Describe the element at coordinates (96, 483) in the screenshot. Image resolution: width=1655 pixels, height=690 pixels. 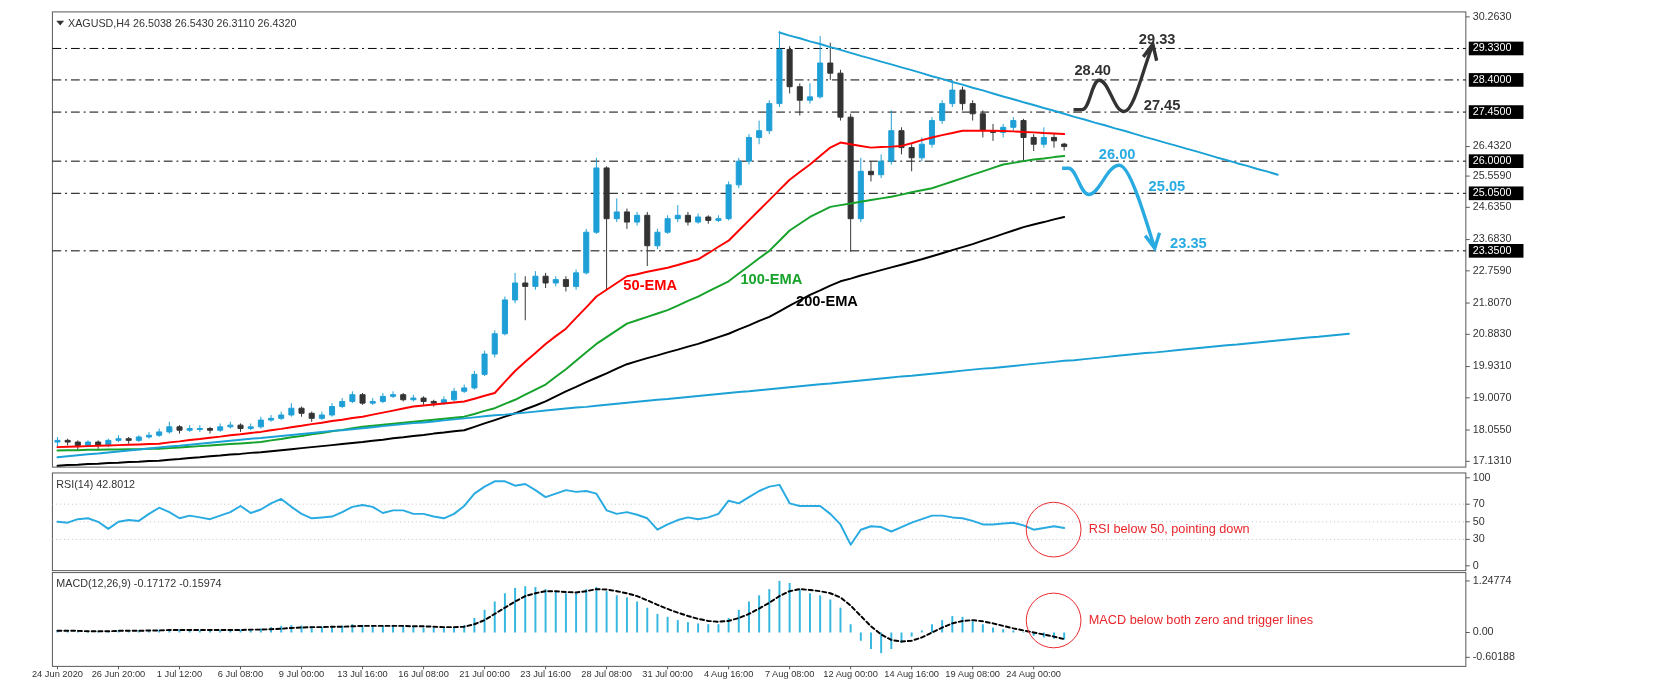
I see `chart-title: RSI(14) 42.8012` at that location.